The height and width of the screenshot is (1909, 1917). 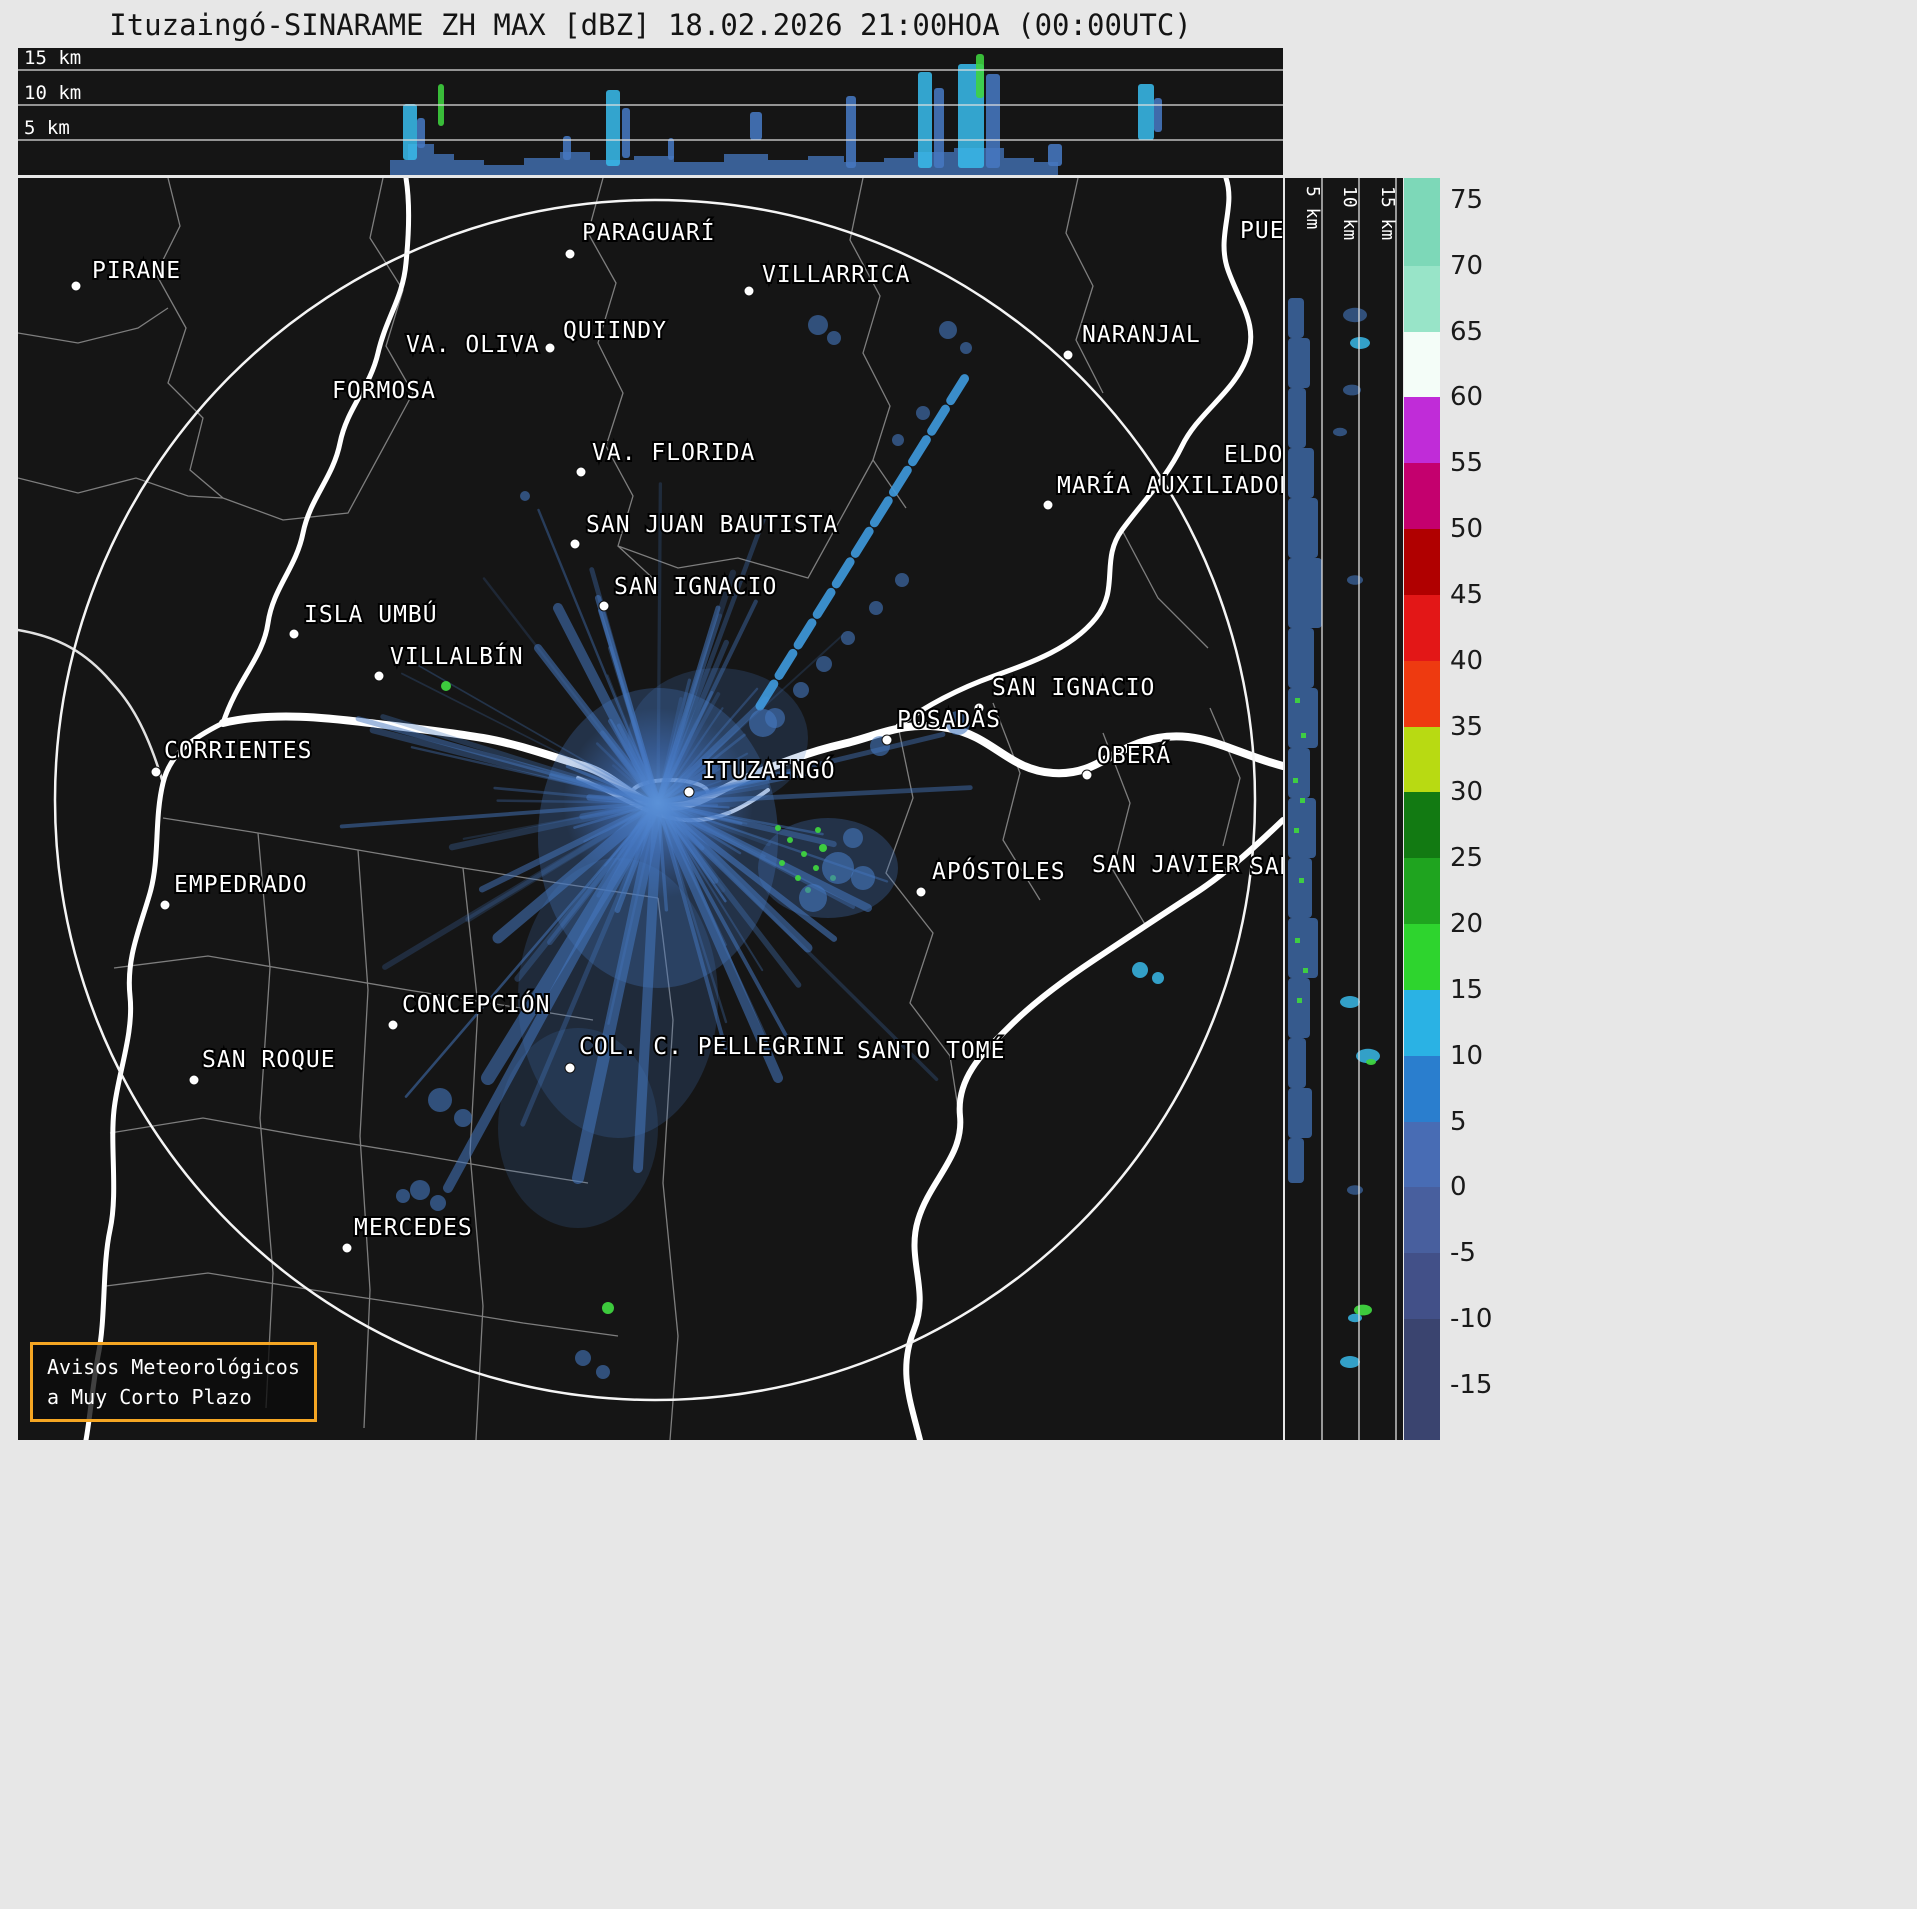 I want to click on top-cross-section-panel: 15 km 10 km 5 km, so click(x=650, y=111).